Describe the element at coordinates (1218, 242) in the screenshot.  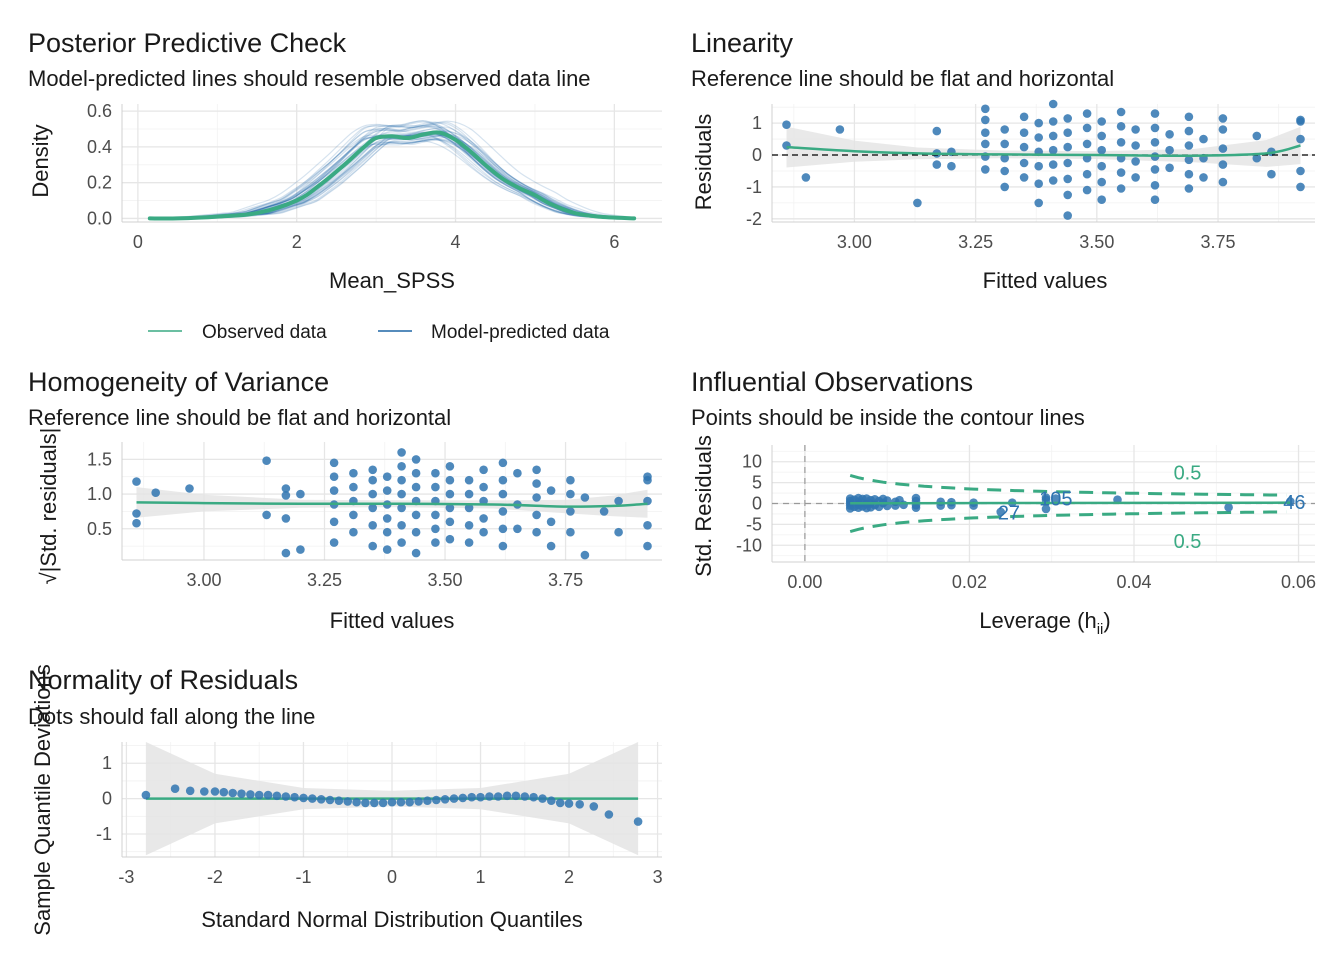
I see `linearity-x-tick-label: 3.75` at that location.